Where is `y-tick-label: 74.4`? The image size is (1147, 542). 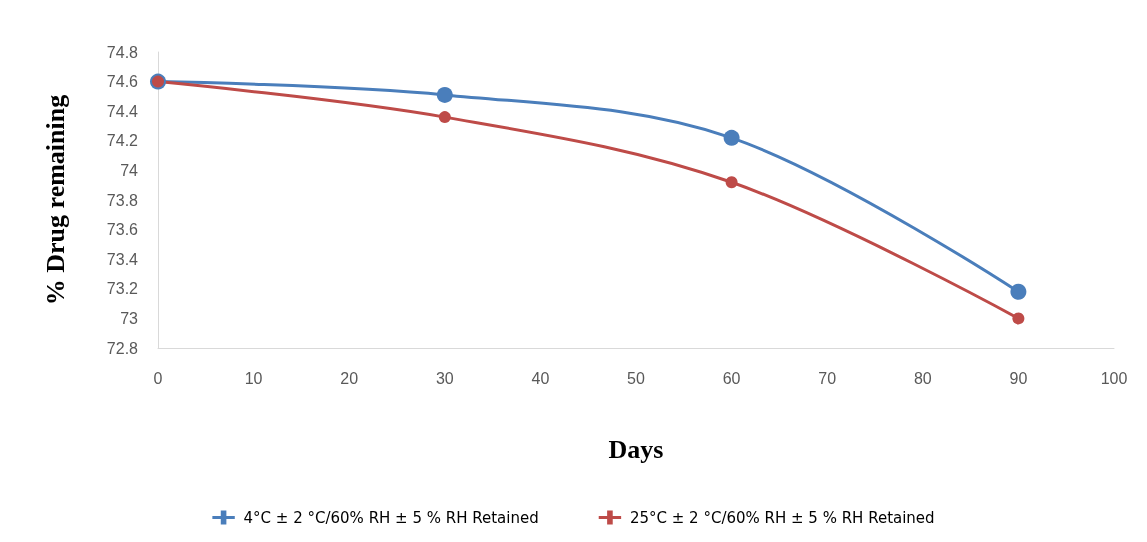 y-tick-label: 74.4 is located at coordinates (122, 111).